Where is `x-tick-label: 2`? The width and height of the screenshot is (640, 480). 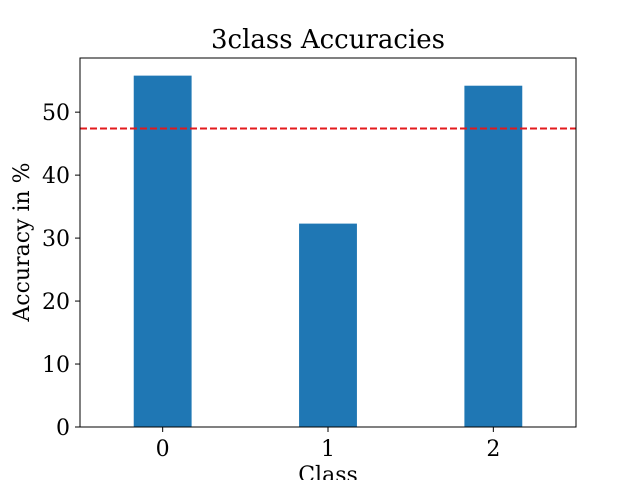 x-tick-label: 2 is located at coordinates (493, 449).